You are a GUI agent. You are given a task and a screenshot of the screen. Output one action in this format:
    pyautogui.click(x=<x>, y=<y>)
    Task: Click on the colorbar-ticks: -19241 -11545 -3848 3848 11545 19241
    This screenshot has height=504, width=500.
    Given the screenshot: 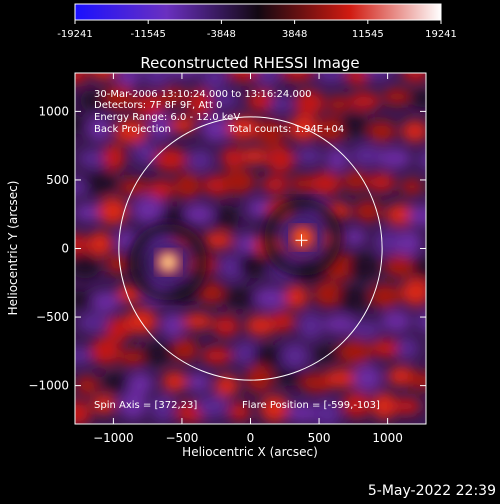 What is the action you would take?
    pyautogui.click(x=257, y=30)
    